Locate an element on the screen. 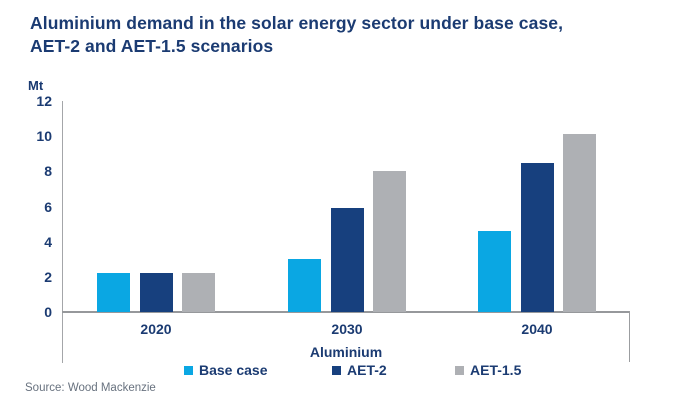 This screenshot has width=680, height=408. y-axis-line is located at coordinates (62, 232).